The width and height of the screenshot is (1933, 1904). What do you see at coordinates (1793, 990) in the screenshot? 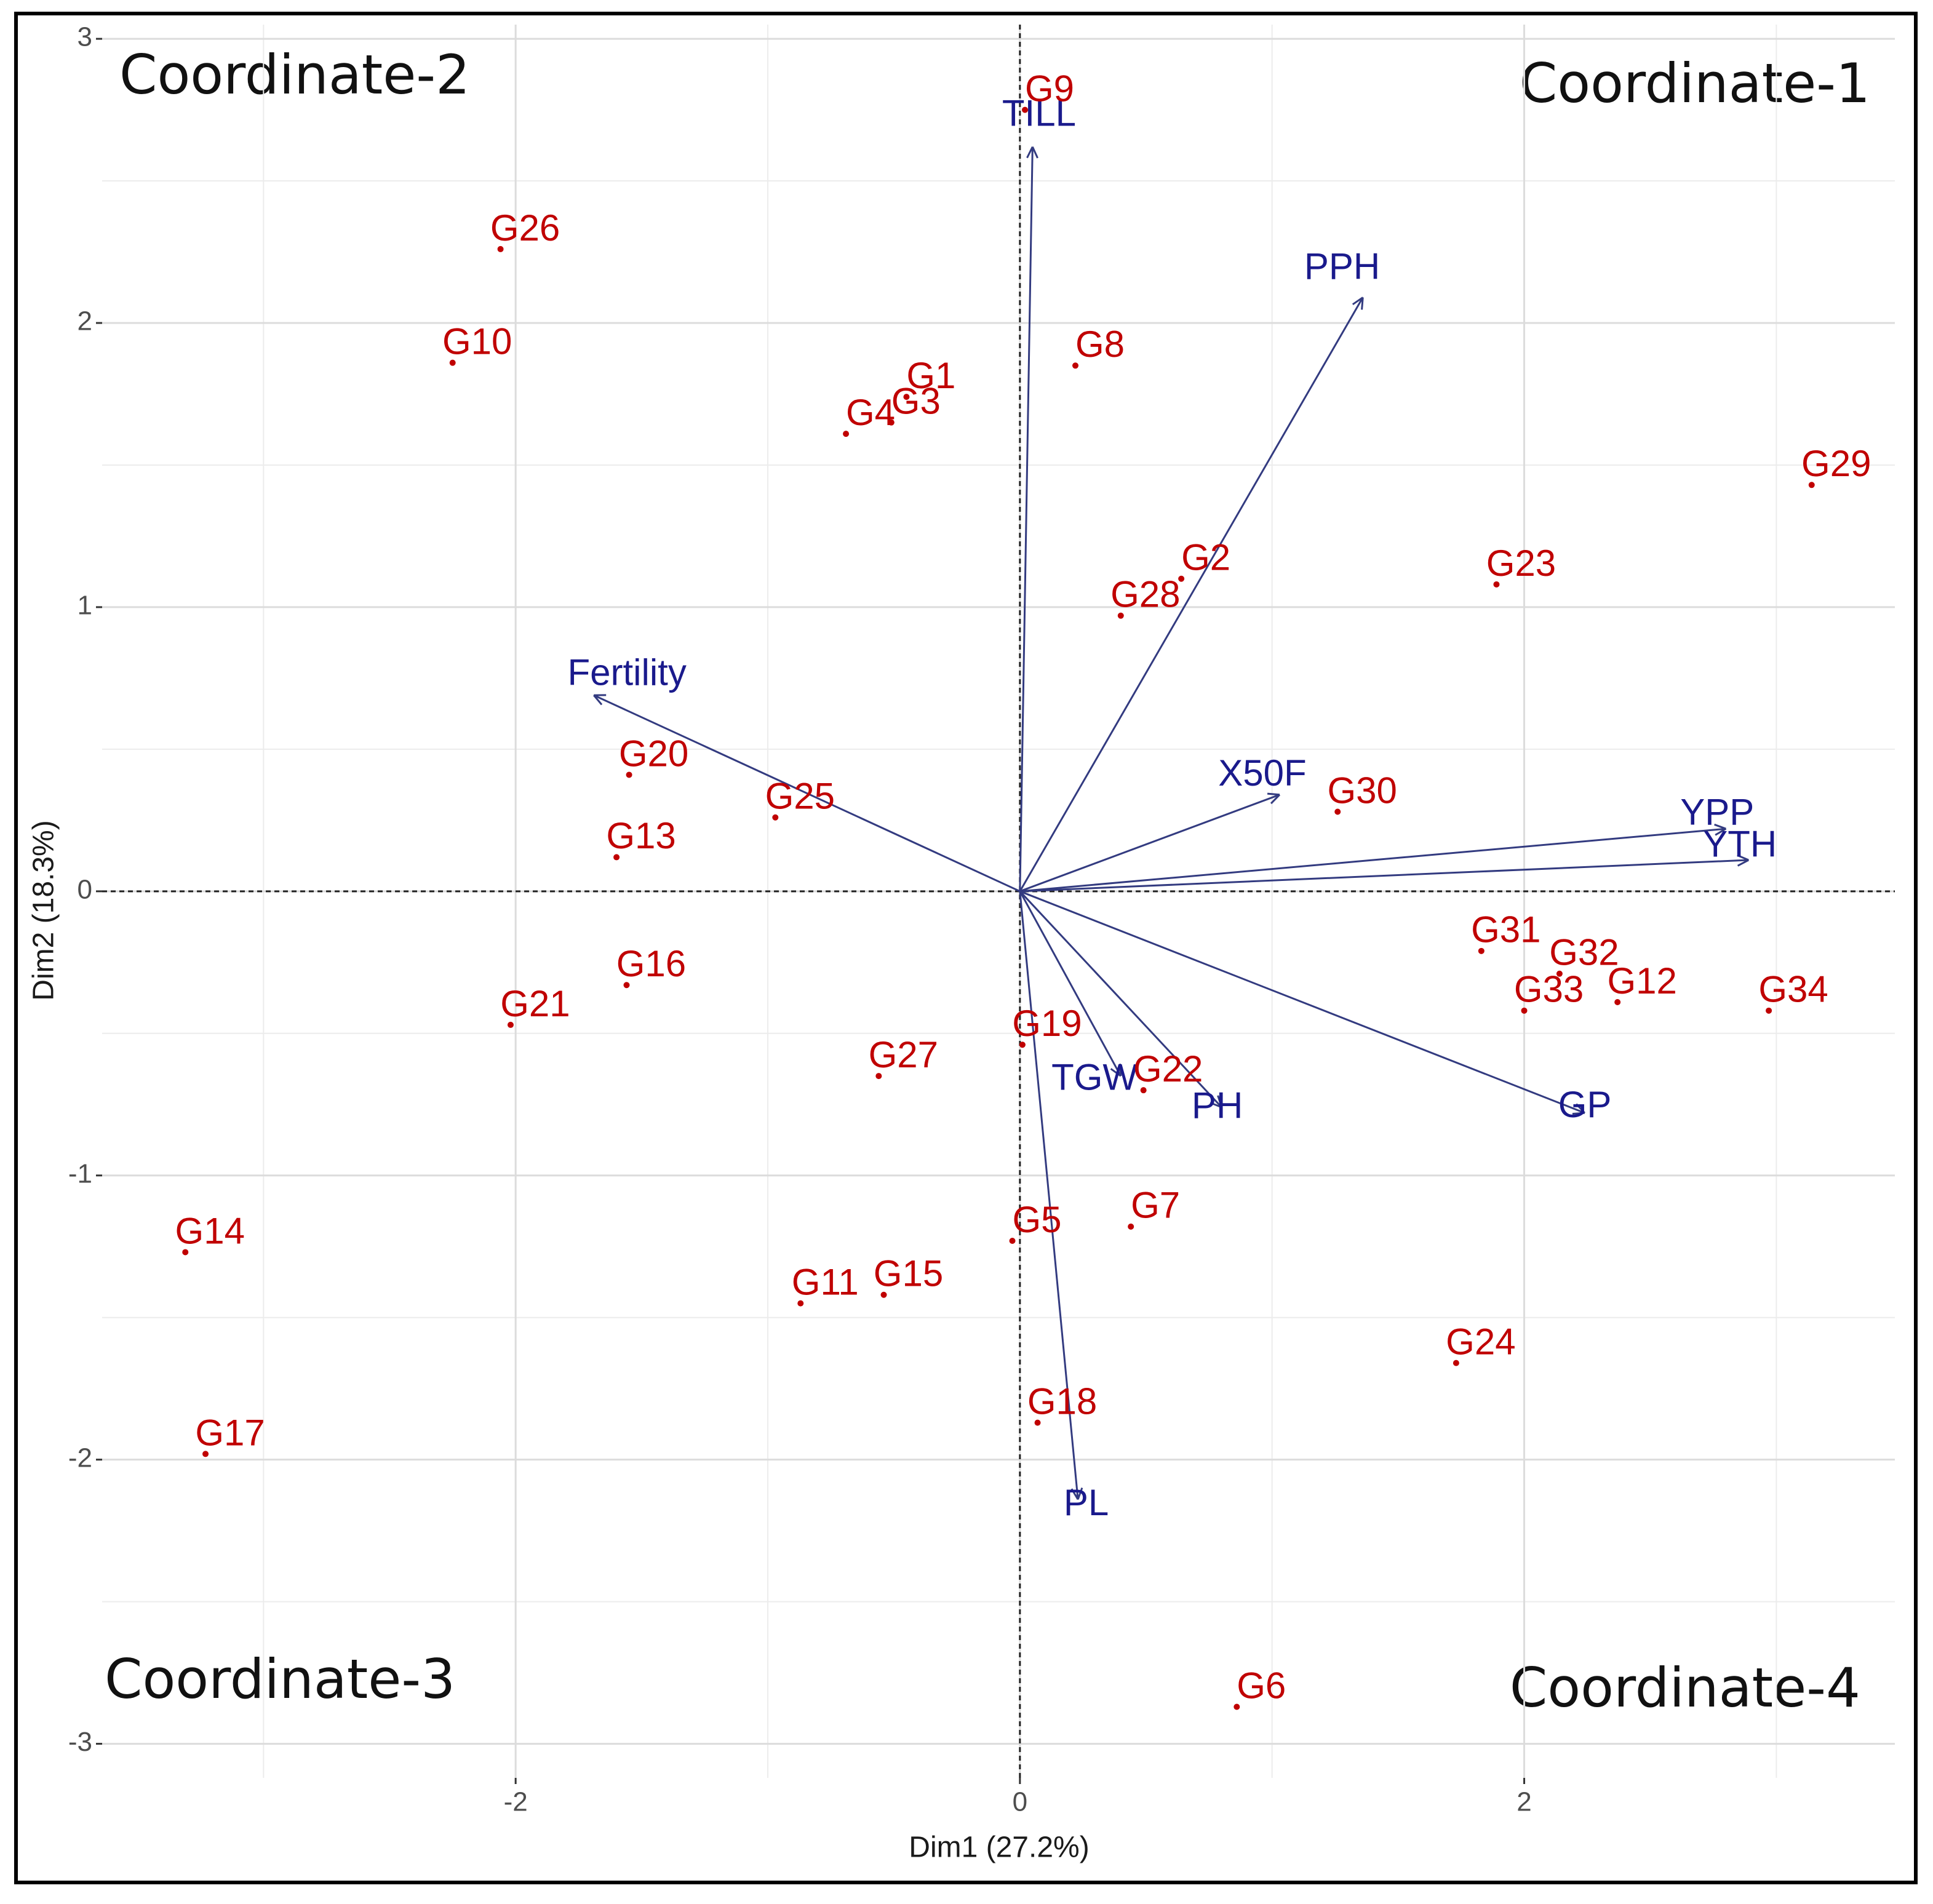
I see `point-label: G34` at bounding box center [1793, 990].